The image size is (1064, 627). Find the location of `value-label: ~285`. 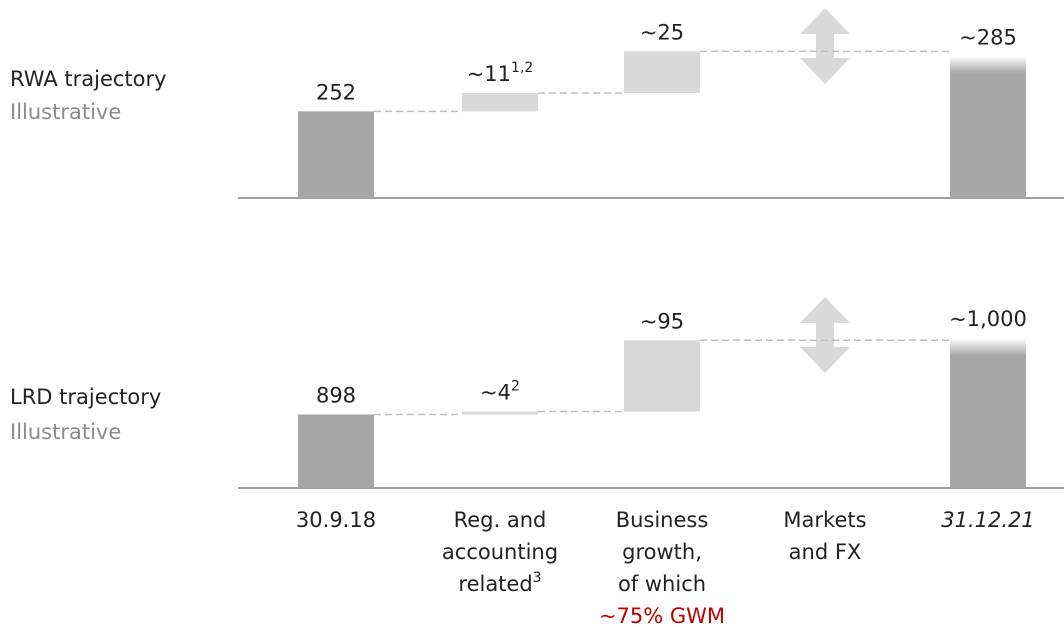

value-label: ~285 is located at coordinates (988, 37).